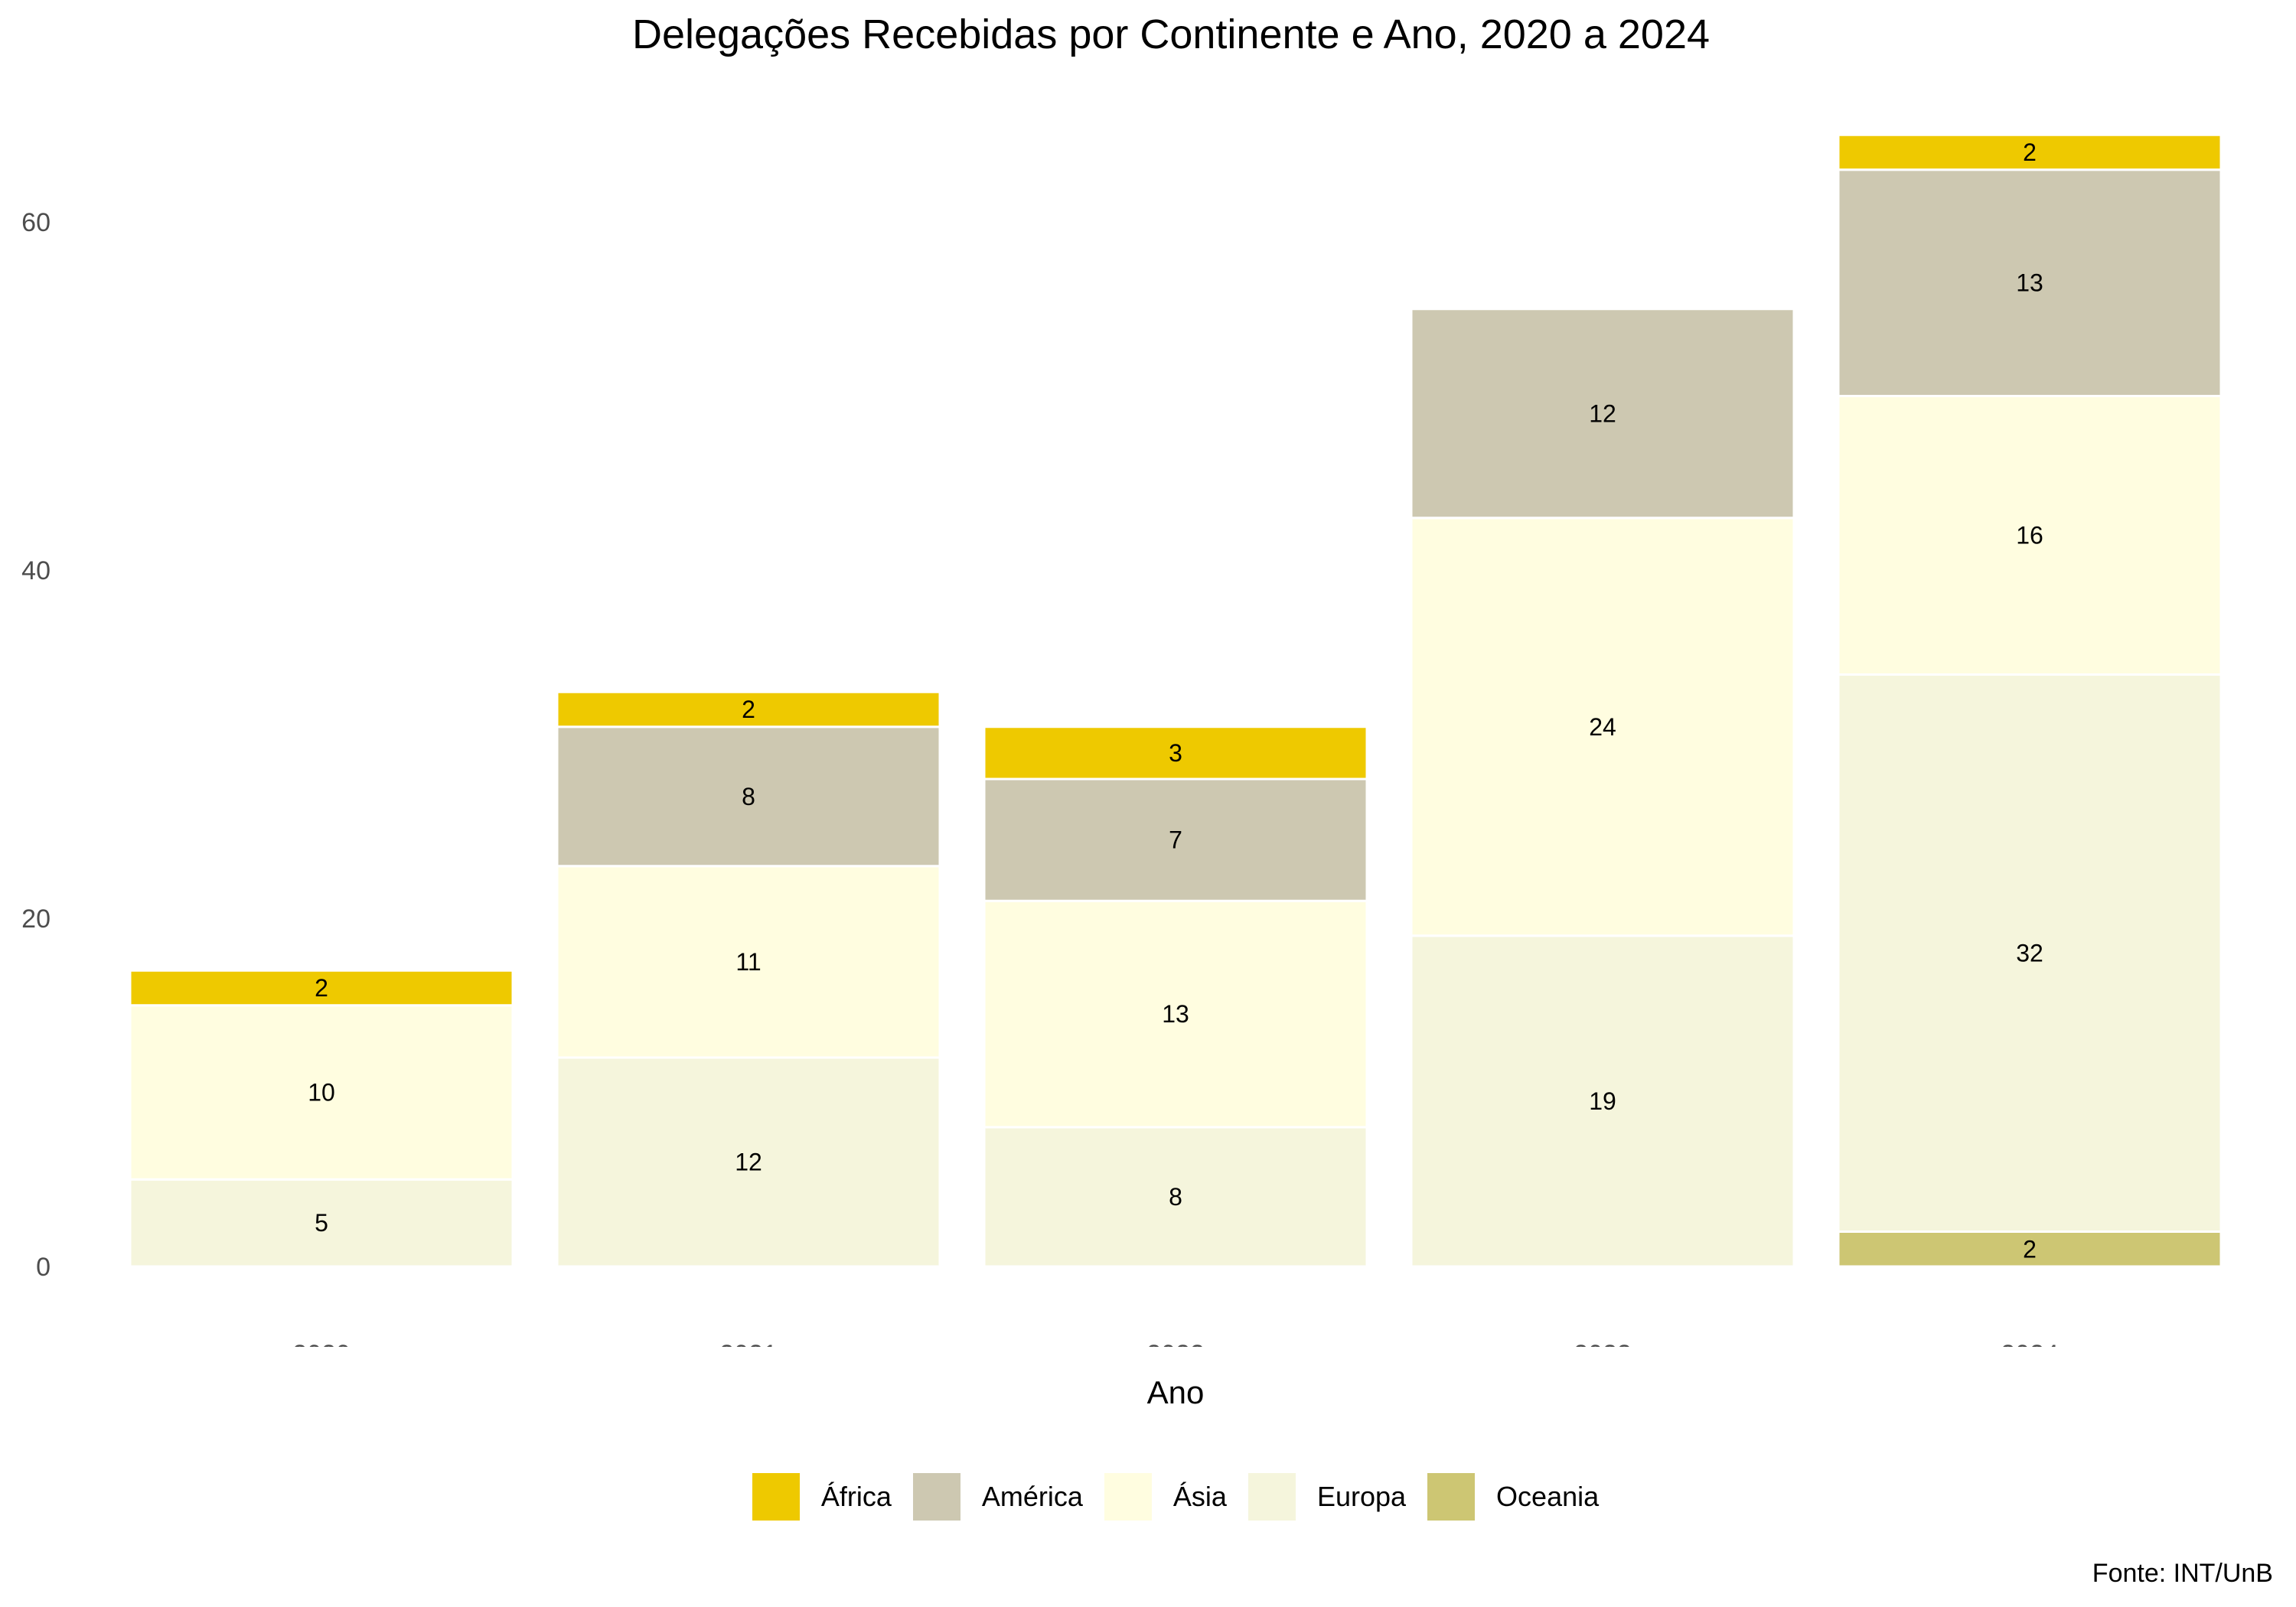 Image resolution: width=2296 pixels, height=1607 pixels. I want to click on legend: África América Ásia Europa Oceania, so click(1148, 1497).